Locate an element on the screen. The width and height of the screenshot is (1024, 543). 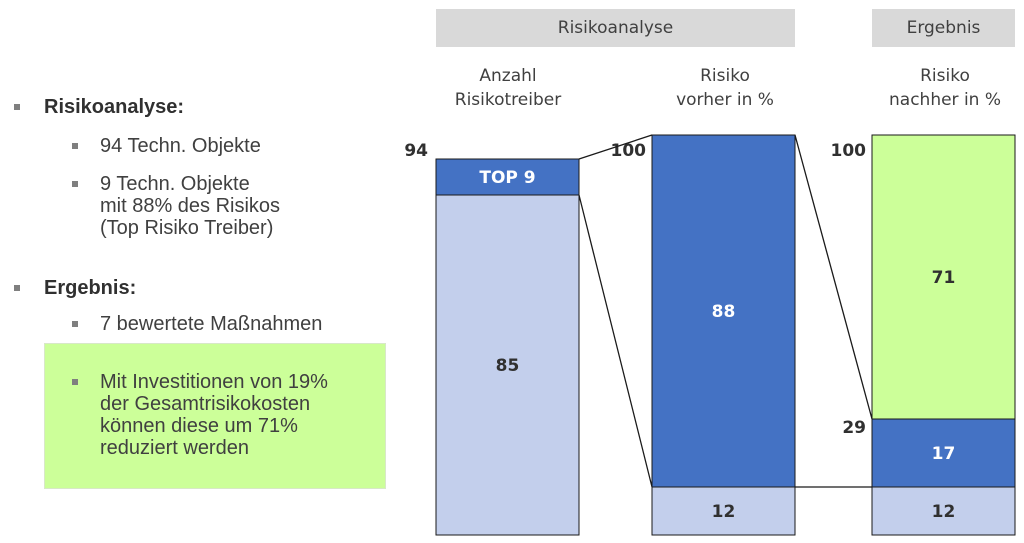
bar-label-2-1: 12 is located at coordinates (724, 512).